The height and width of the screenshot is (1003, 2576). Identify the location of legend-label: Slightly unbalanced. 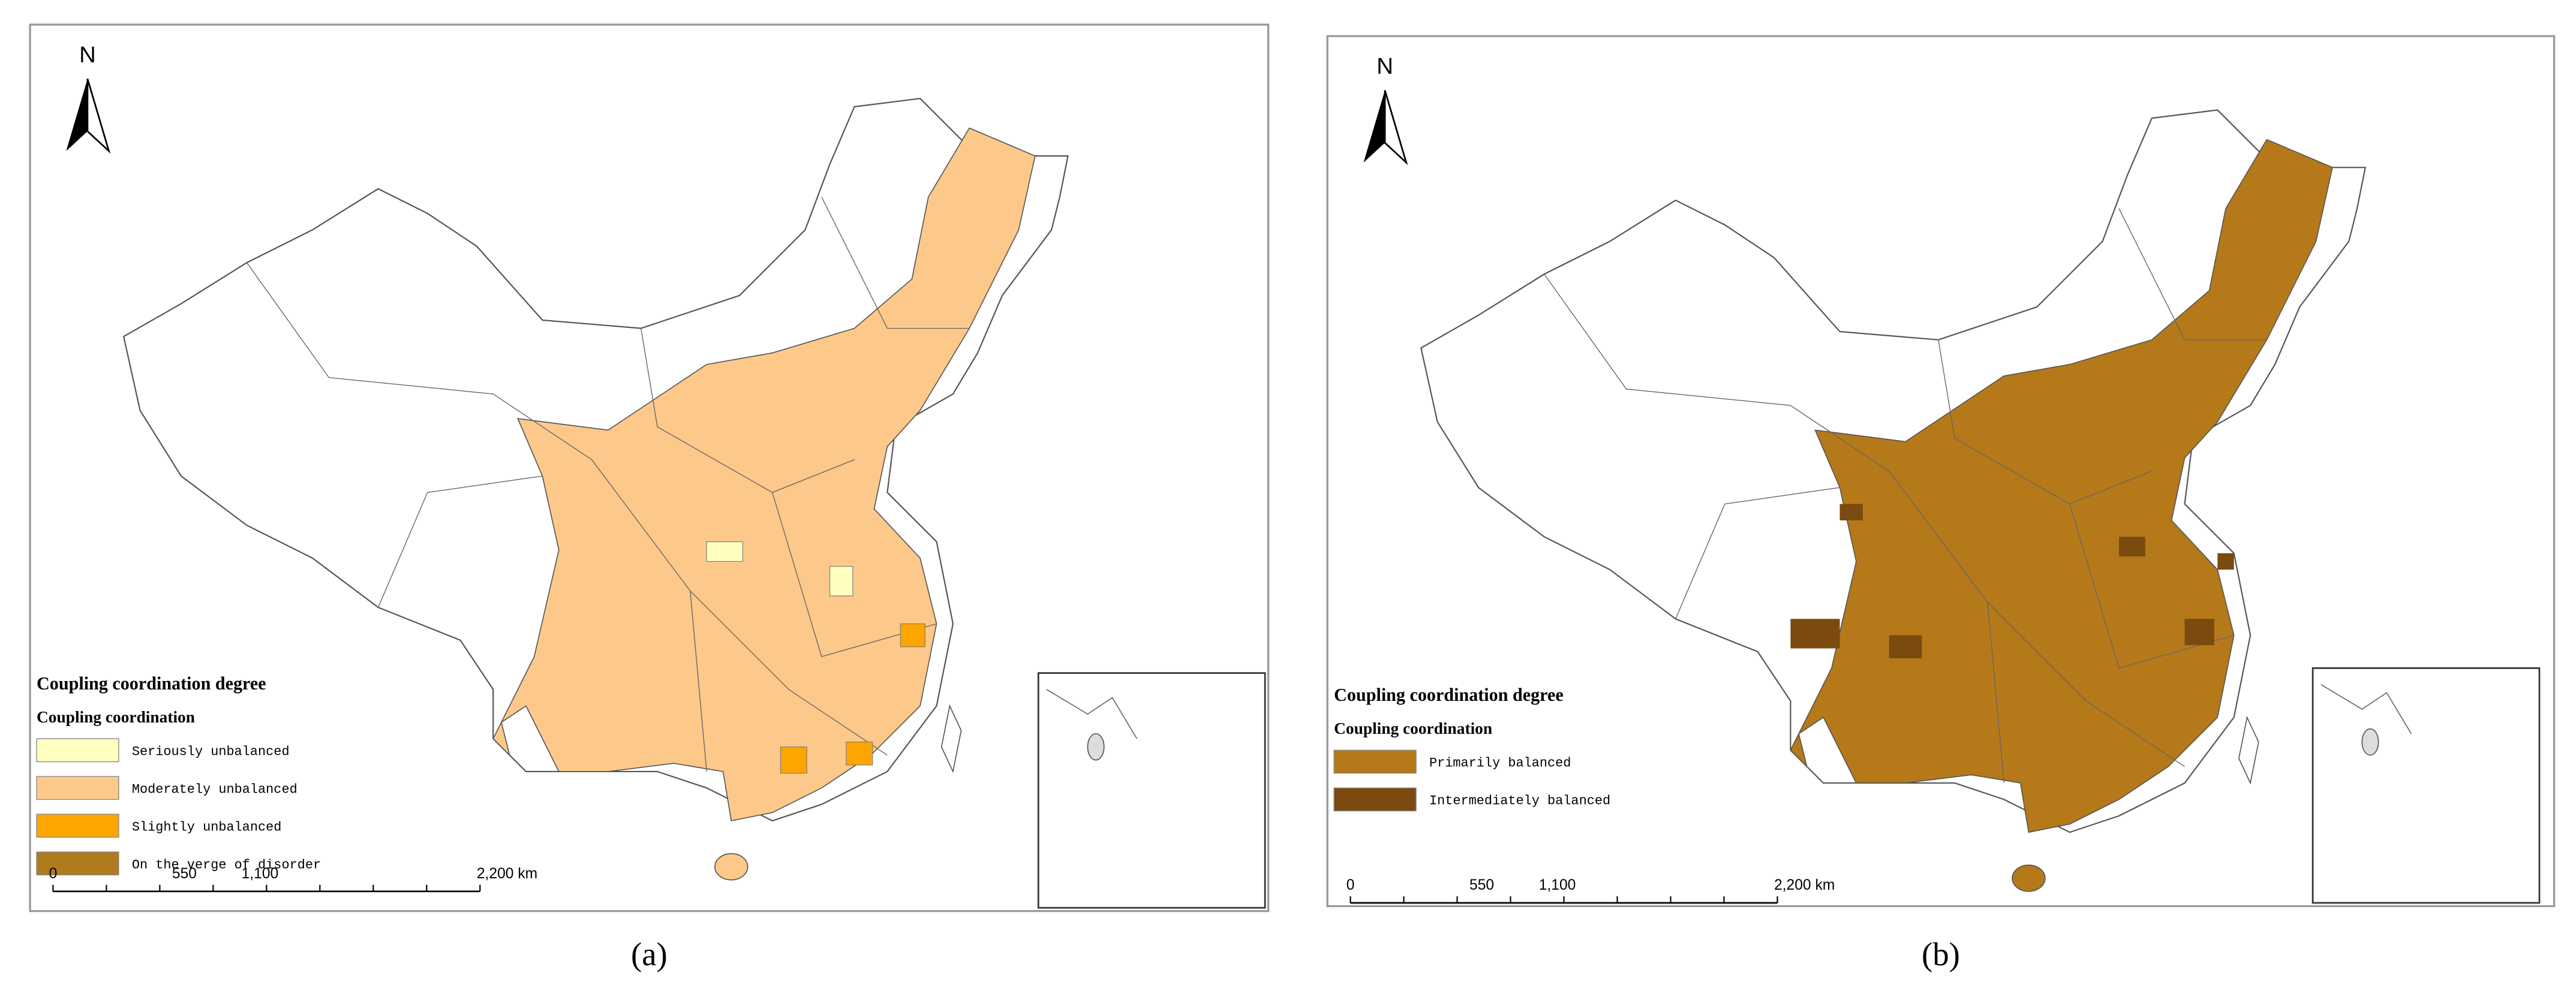
(207, 827).